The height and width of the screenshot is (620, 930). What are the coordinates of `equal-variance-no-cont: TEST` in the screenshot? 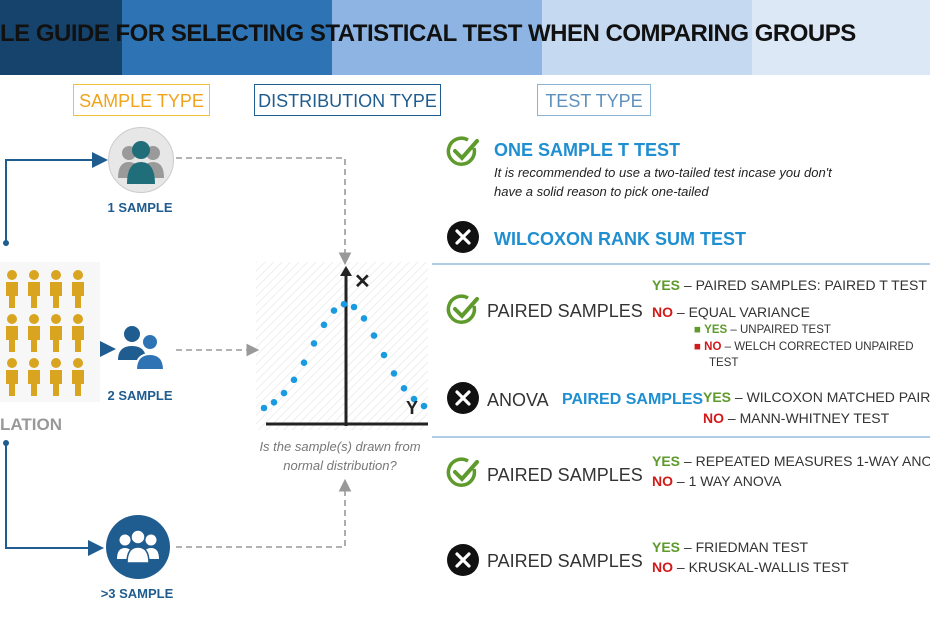 It's located at (724, 363).